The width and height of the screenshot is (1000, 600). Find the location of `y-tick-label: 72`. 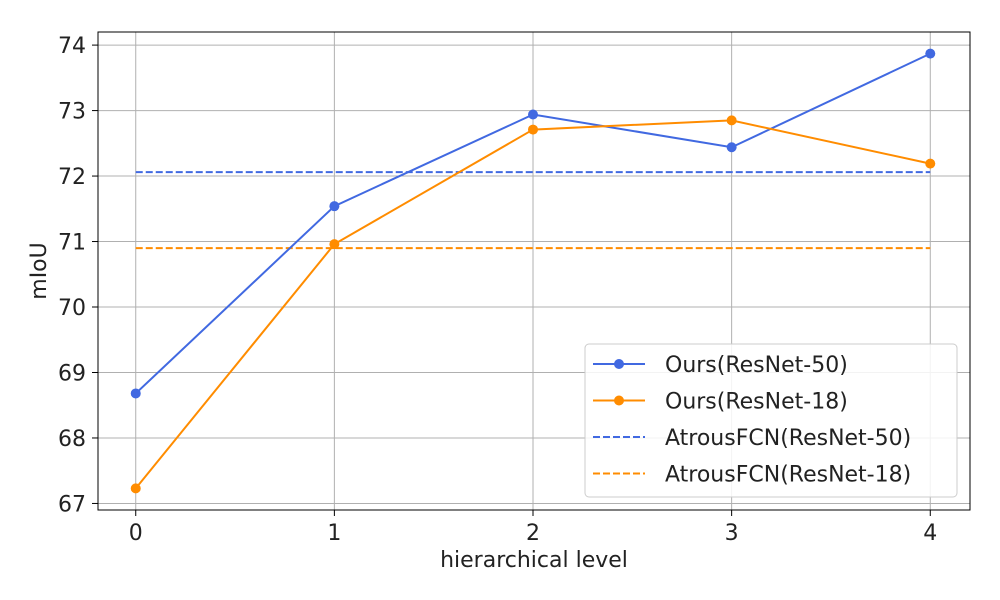

y-tick-label: 72 is located at coordinates (72, 177).